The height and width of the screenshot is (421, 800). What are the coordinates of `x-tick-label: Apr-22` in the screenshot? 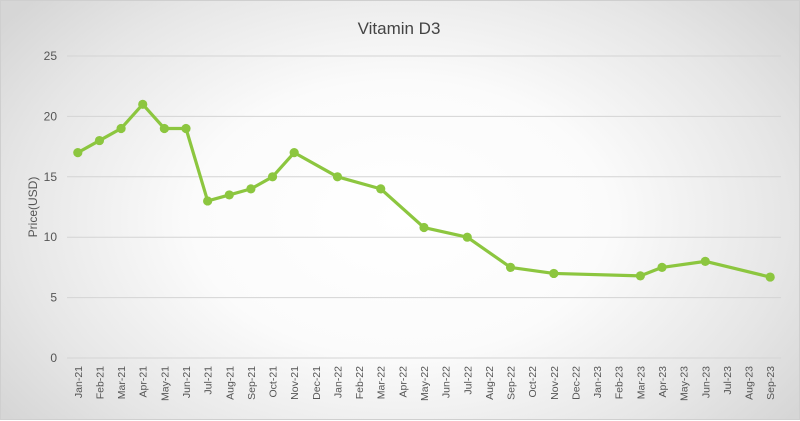 It's located at (403, 382).